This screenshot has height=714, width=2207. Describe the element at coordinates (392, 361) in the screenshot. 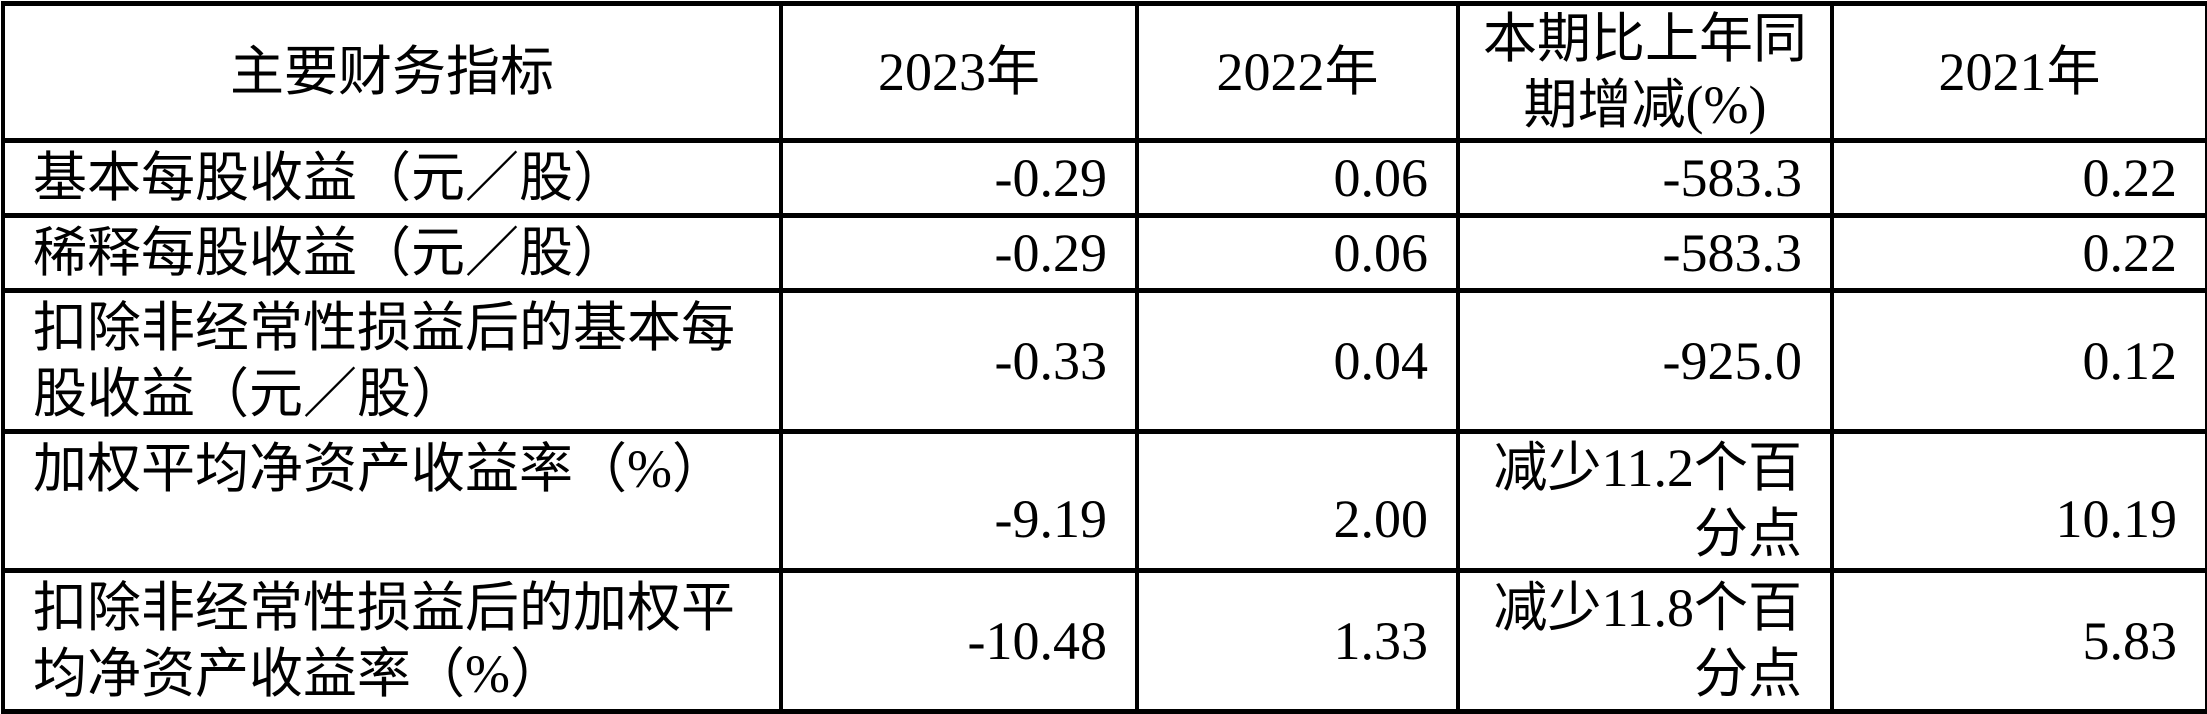

I see `indicator-label: 扣除非经常性损益后的基本每 股收益（元／股）` at that location.